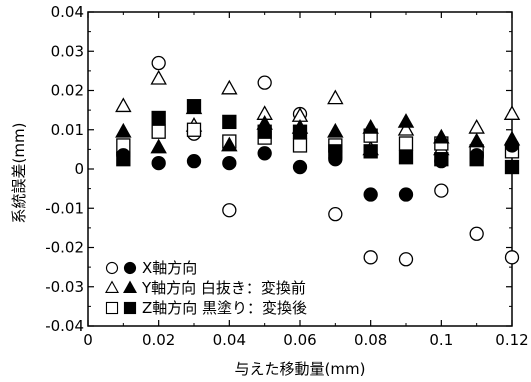  What do you see at coordinates (169, 268) in the screenshot?
I see `legend-label: X軸方向` at bounding box center [169, 268].